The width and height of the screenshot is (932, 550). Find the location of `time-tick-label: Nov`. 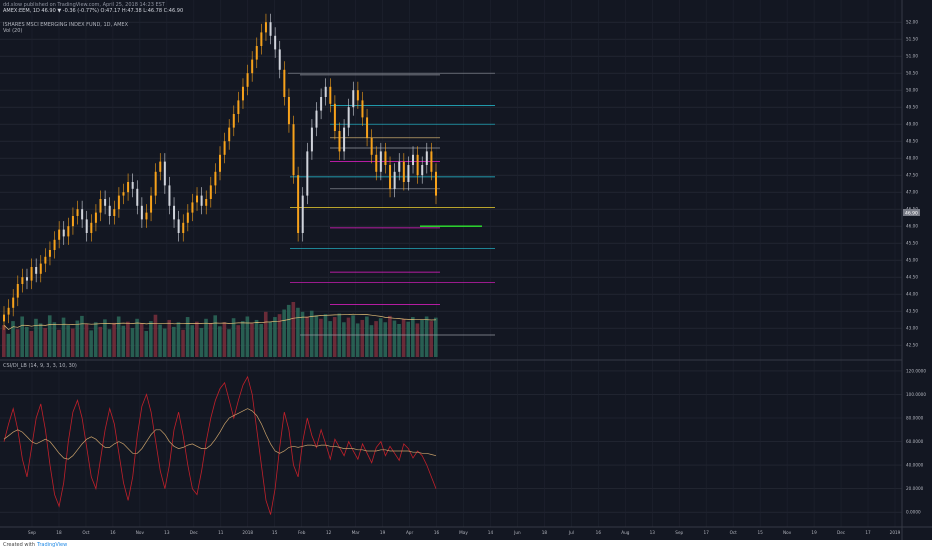

time-tick-label: Nov is located at coordinates (787, 532).